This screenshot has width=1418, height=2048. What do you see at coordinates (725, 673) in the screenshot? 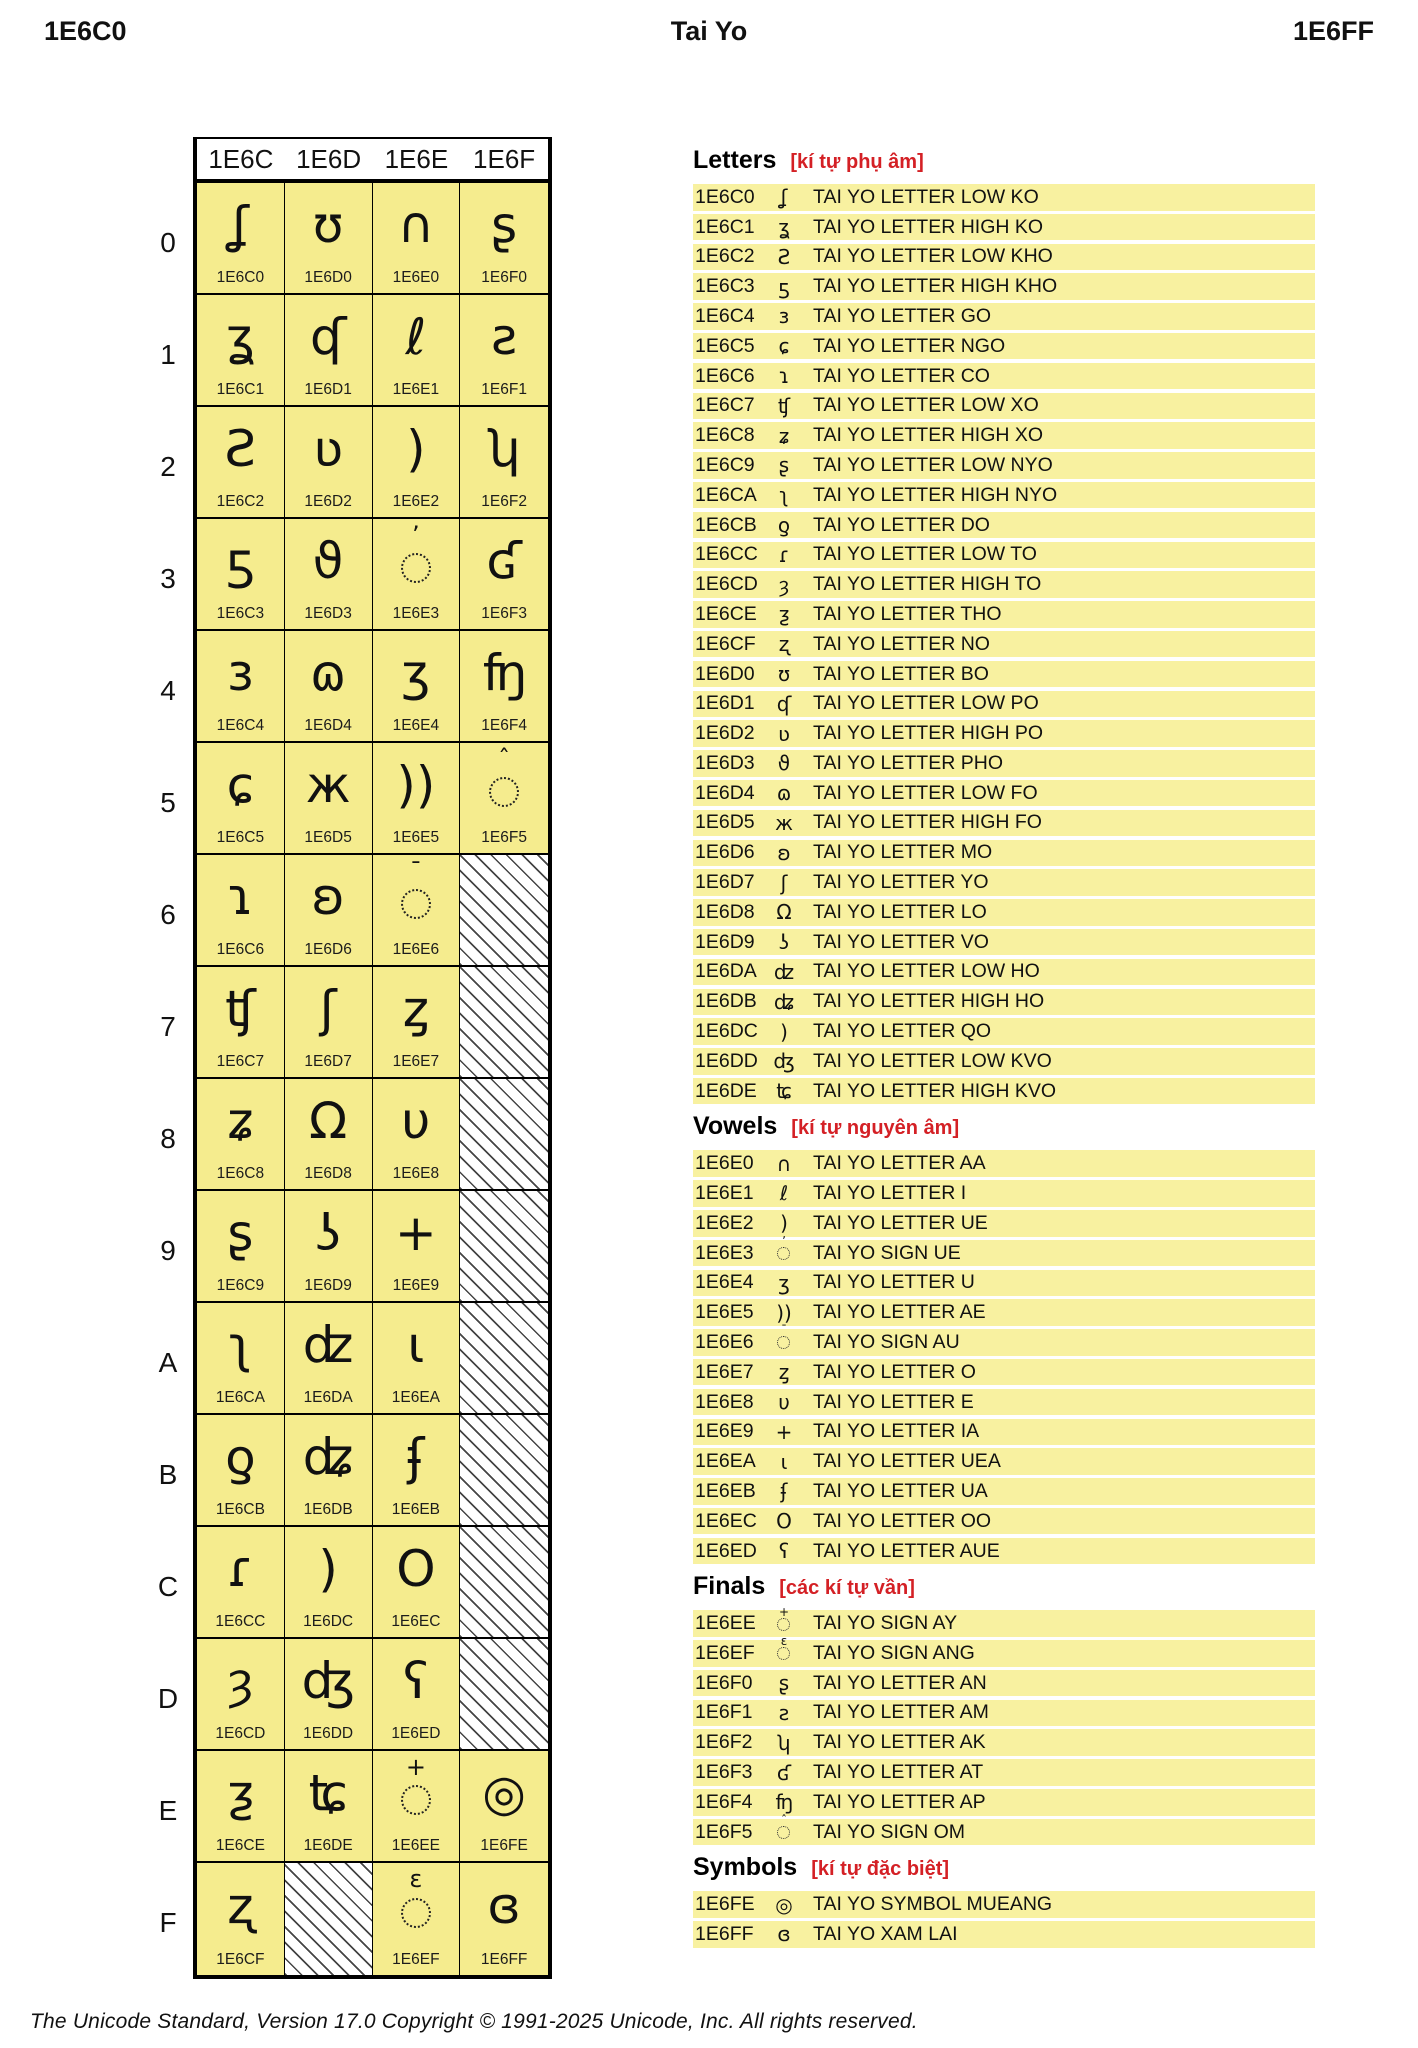
I see `list-row-code: 1E6D0` at bounding box center [725, 673].